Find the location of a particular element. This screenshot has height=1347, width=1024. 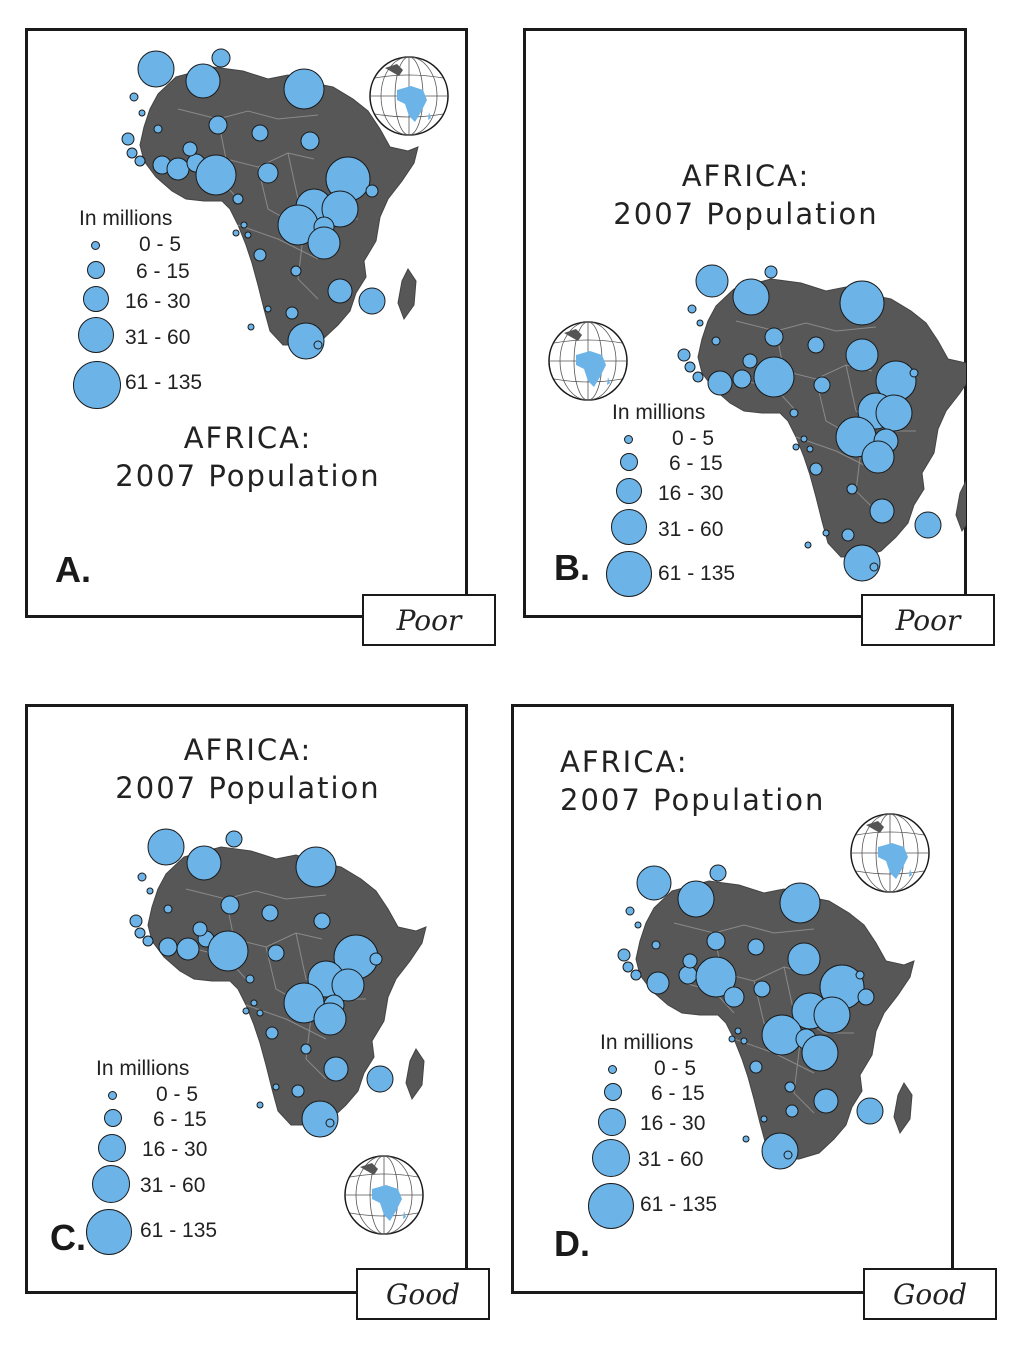

panel-letter: B. is located at coordinates (572, 567).